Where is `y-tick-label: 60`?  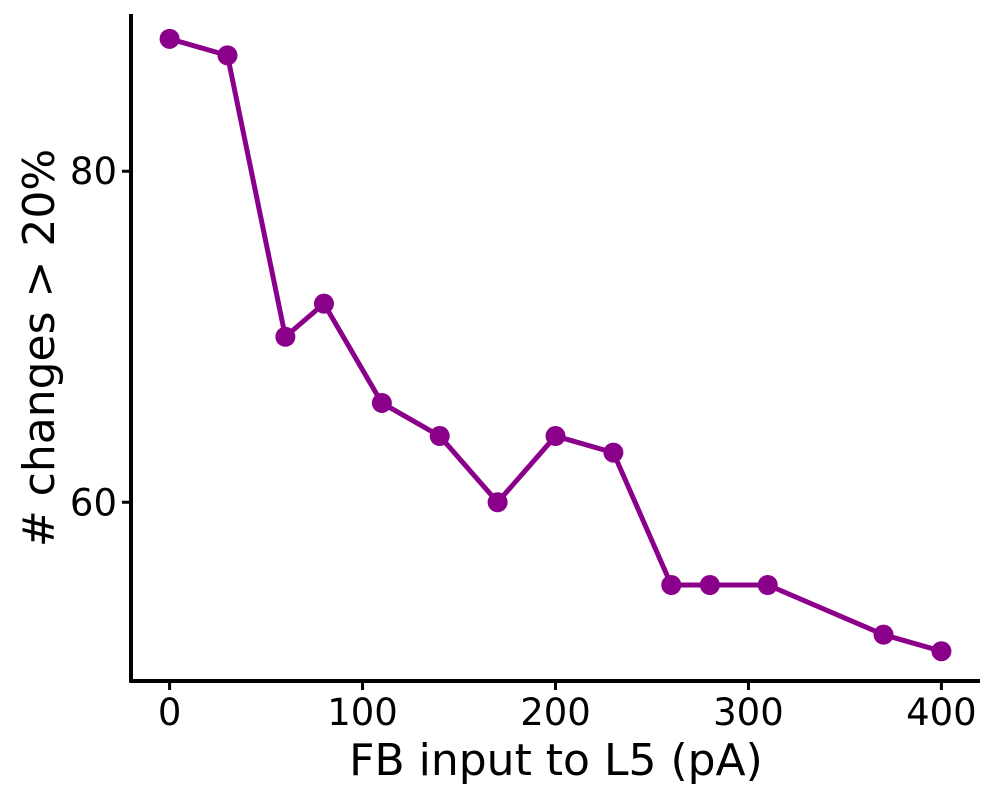
y-tick-label: 60 is located at coordinates (93, 502).